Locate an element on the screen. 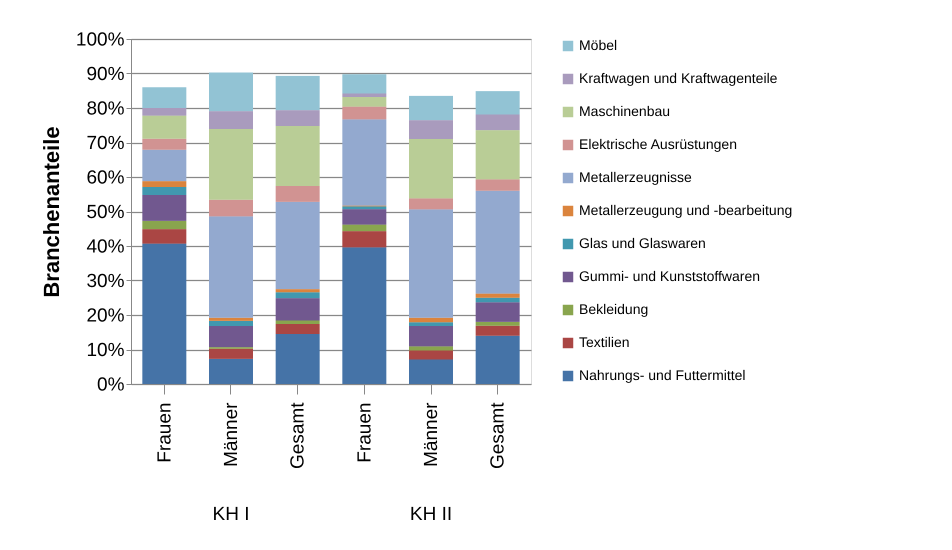 This screenshot has height=550, width=952. y-tick-label: 20% is located at coordinates (105, 316).